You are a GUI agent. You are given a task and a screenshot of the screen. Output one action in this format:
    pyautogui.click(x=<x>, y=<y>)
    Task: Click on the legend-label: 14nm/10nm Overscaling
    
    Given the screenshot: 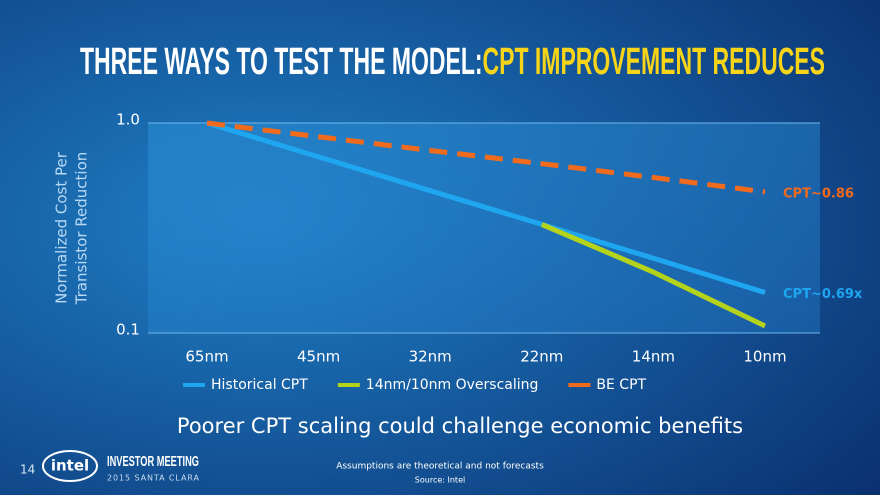 What is the action you would take?
    pyautogui.click(x=452, y=385)
    